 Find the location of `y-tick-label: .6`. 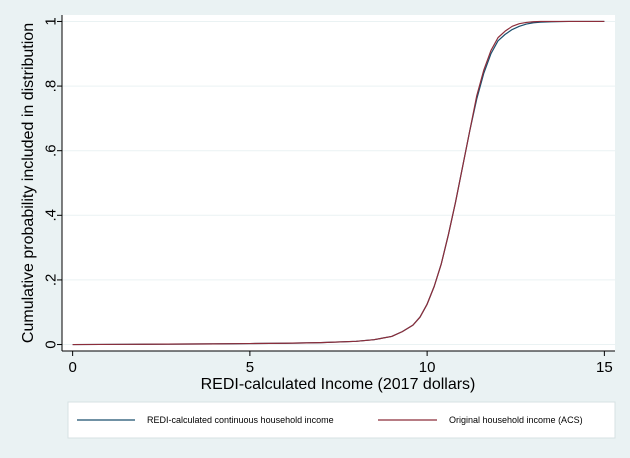

y-tick-label: .6 is located at coordinates (50, 150).